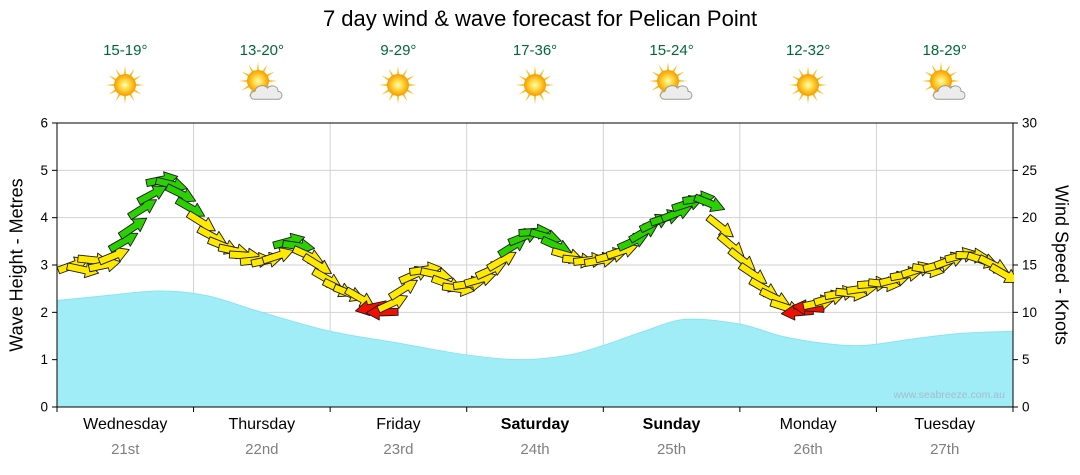 This screenshot has height=475, width=1080. I want to click on watermark: www.seabreeze.com.au, so click(949, 395).